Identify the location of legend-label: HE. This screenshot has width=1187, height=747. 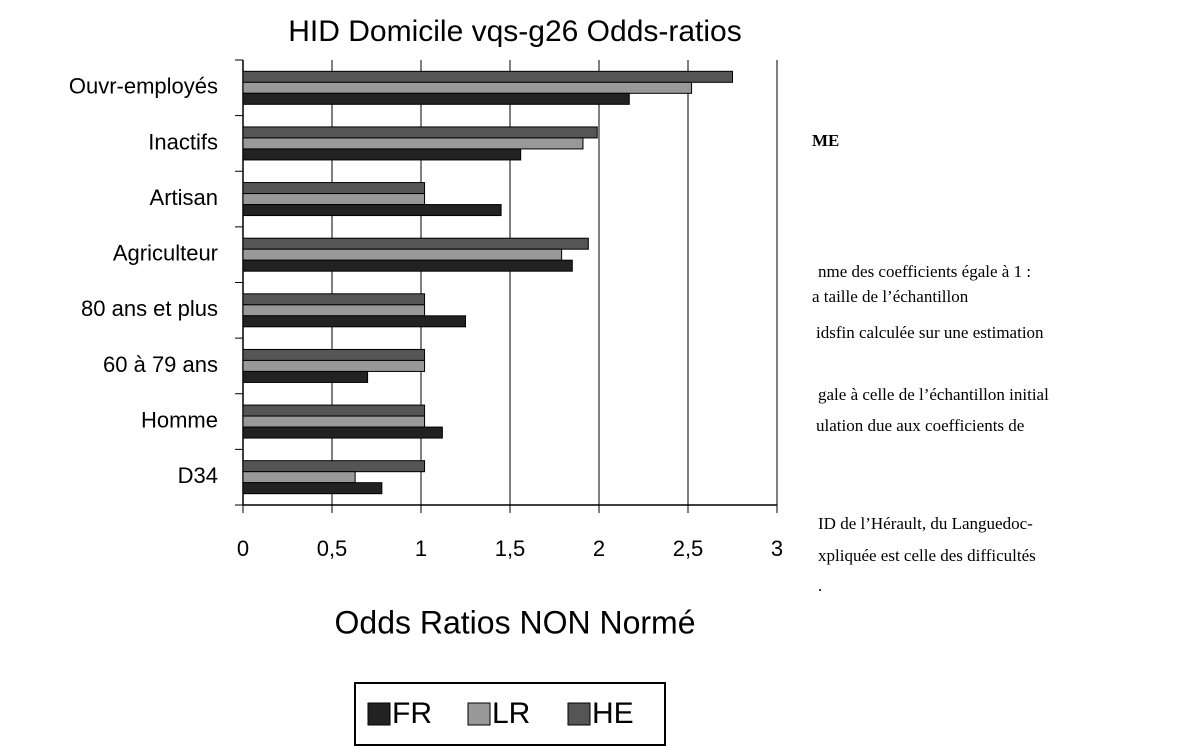
(613, 713).